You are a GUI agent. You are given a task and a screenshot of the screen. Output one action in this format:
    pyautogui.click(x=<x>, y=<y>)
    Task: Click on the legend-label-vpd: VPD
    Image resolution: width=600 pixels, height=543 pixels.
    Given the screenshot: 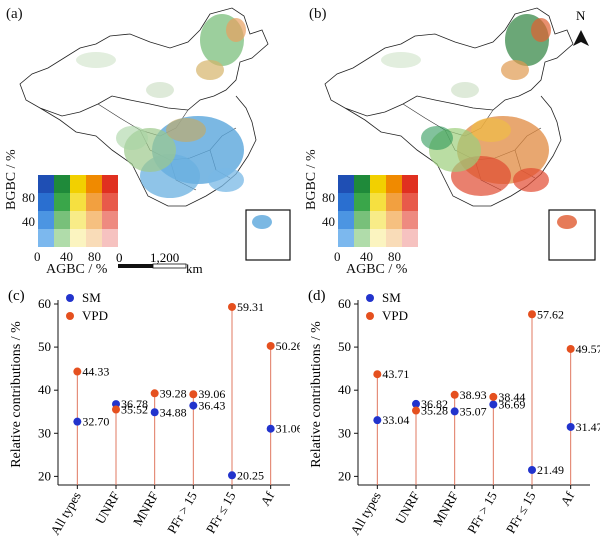 What is the action you would take?
    pyautogui.click(x=95, y=315)
    